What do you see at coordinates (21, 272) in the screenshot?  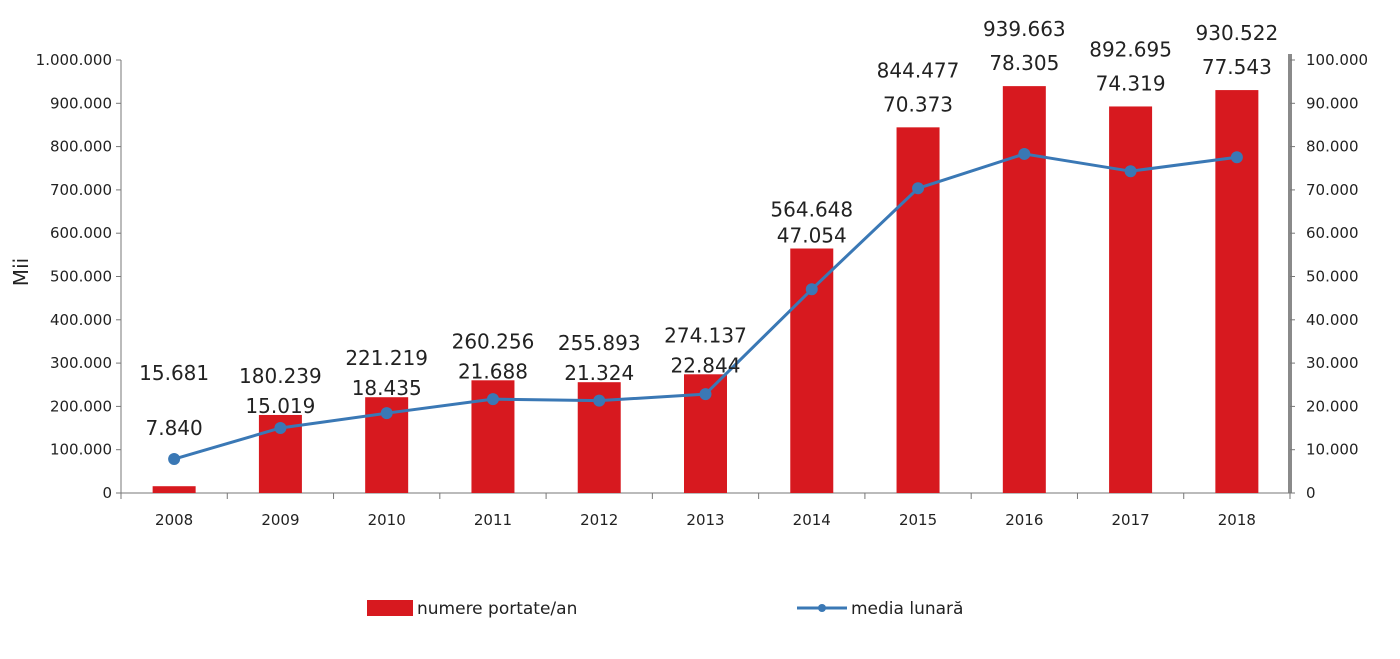 I see `y-axis-label: Mii` at bounding box center [21, 272].